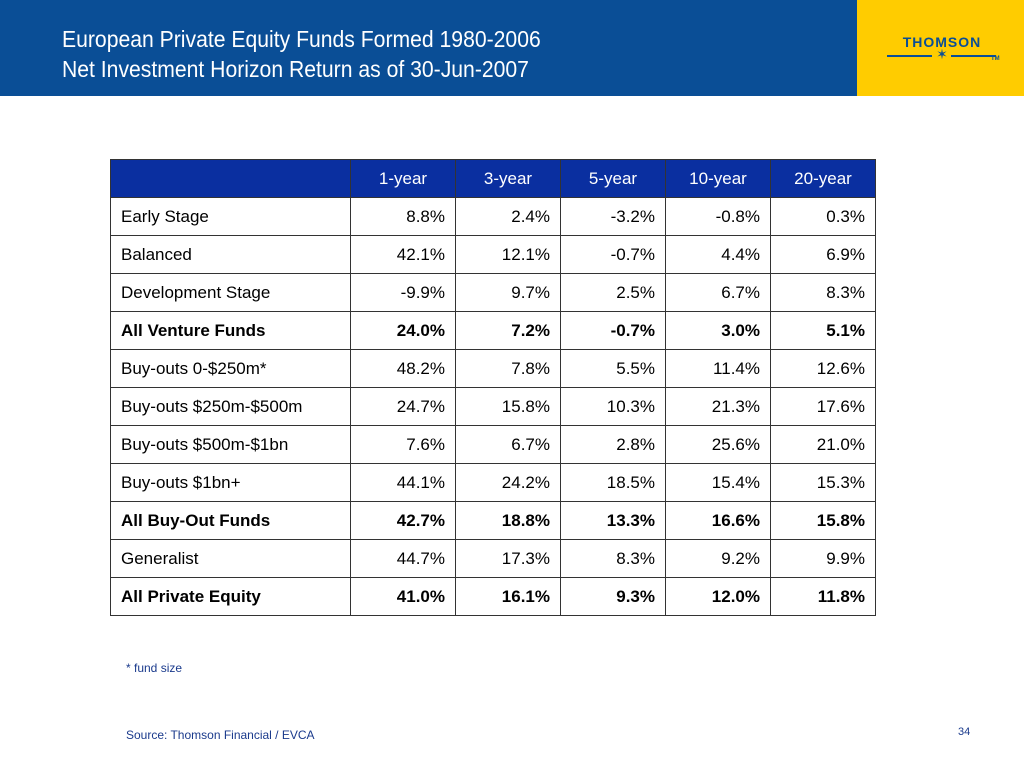 This screenshot has height=768, width=1024. I want to click on table-cell: 17.3%, so click(508, 558).